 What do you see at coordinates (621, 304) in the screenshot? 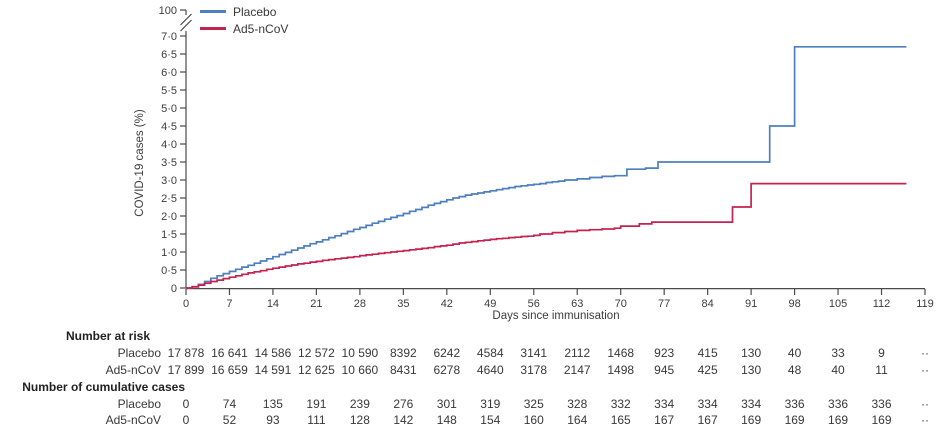
I see `x-tick-label: 70` at bounding box center [621, 304].